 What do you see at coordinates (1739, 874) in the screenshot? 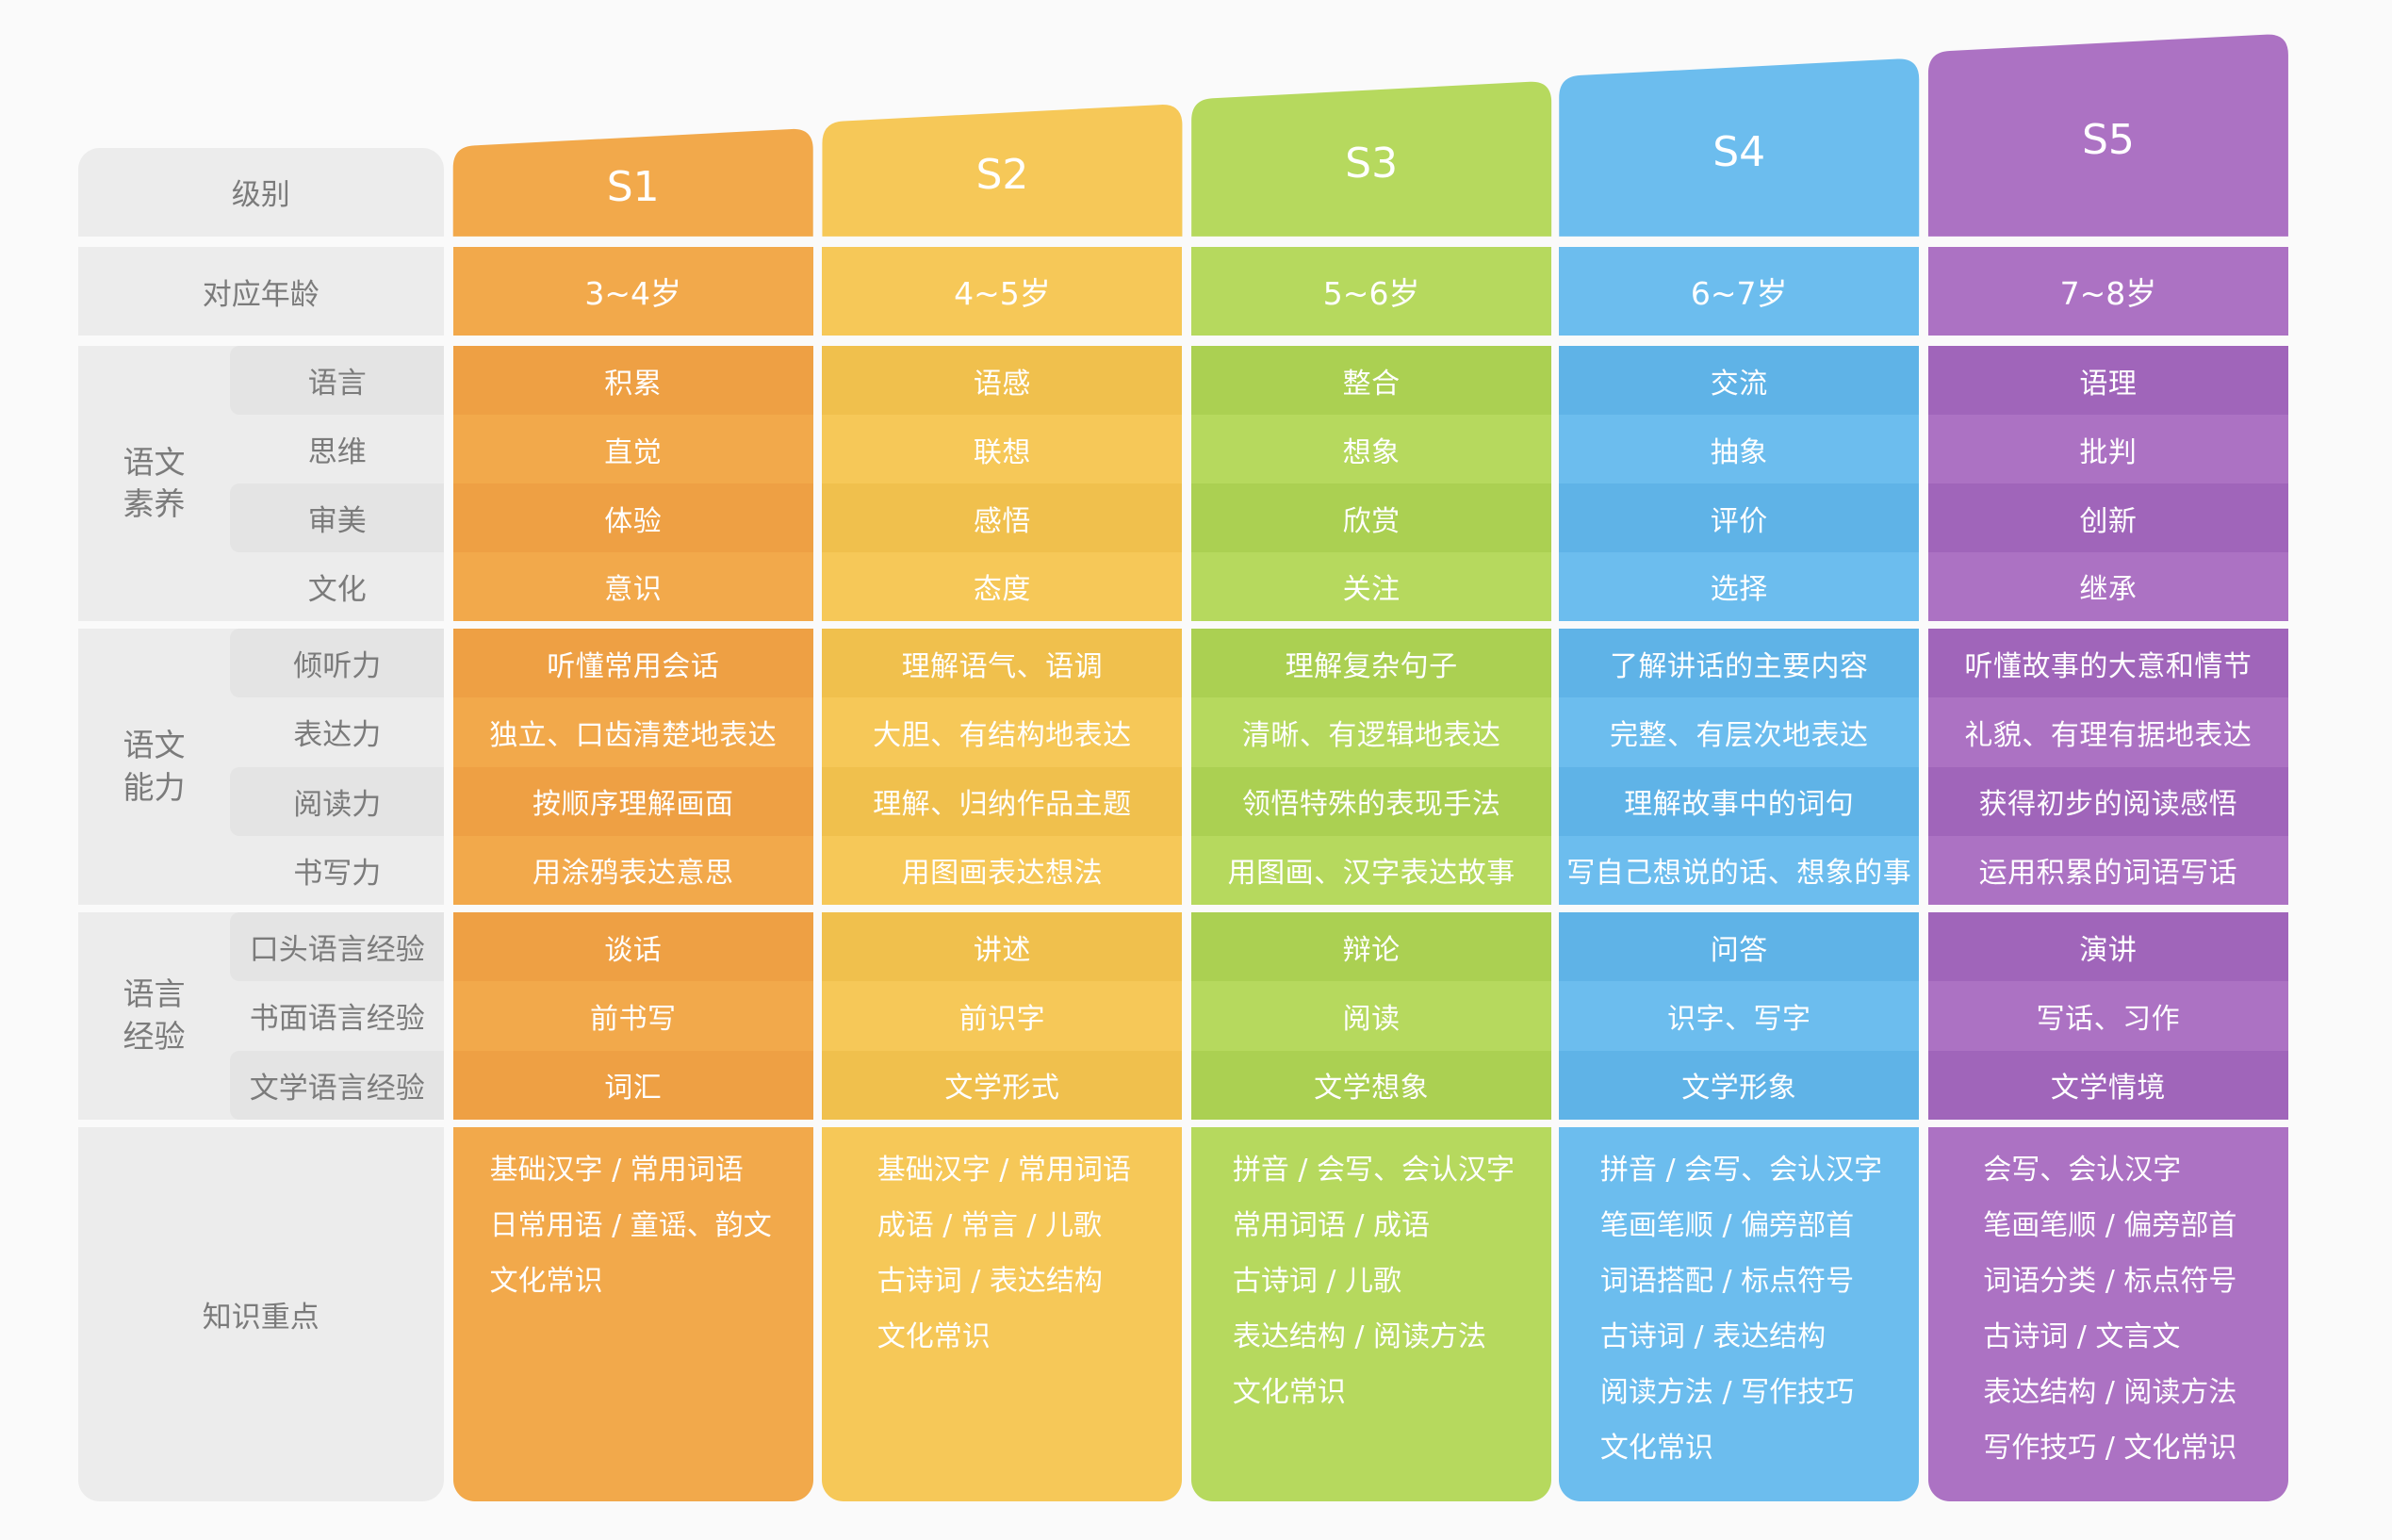
I see `cell-ability-s4-3: 写自己想说的话、想象的事` at bounding box center [1739, 874].